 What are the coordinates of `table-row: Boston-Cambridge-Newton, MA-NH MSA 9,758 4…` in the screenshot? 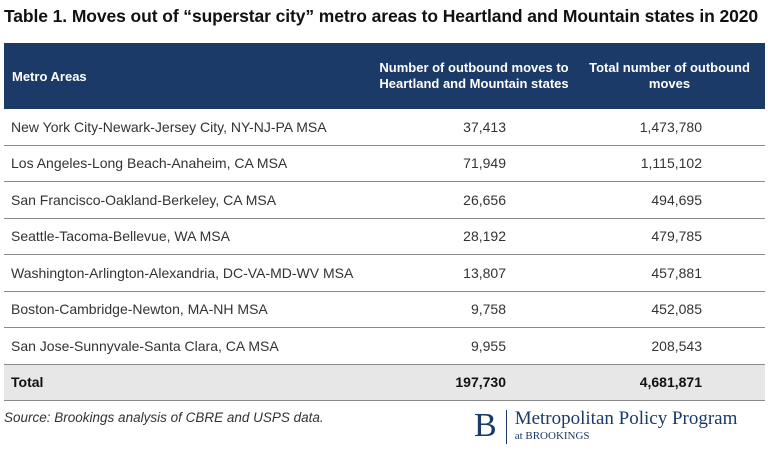 It's located at (384, 310).